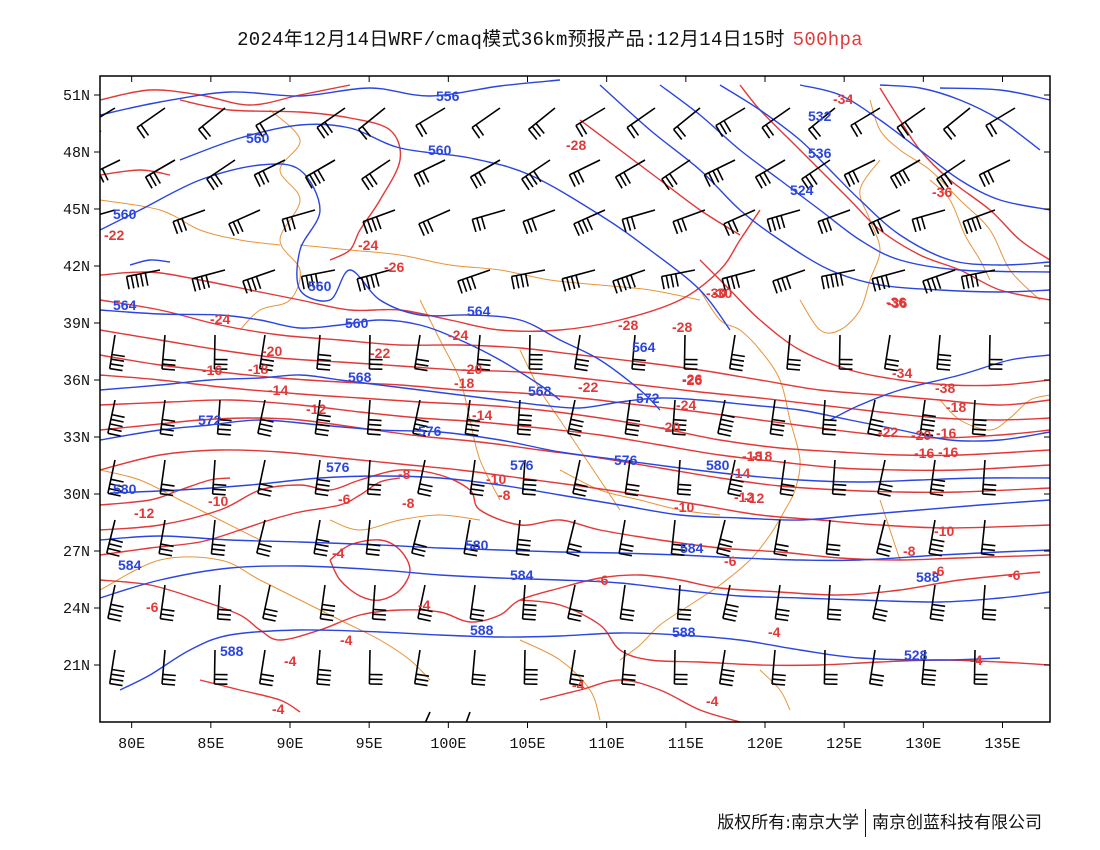 The width and height of the screenshot is (1100, 850). I want to click on temperature-contour-label: -6, so click(344, 499).